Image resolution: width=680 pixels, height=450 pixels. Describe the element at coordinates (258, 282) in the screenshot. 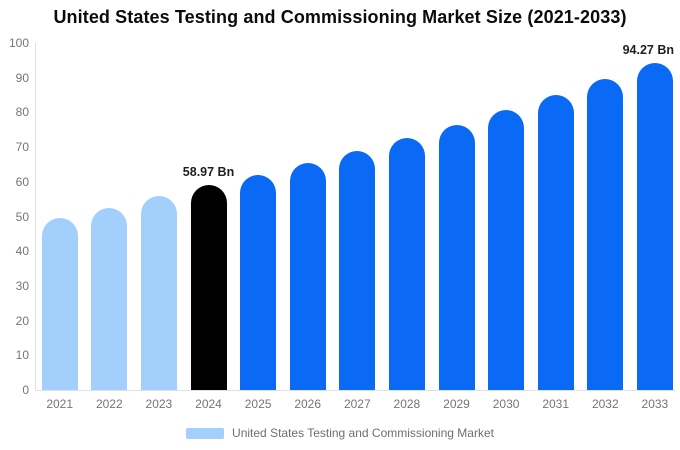

I see `bar-2025` at that location.